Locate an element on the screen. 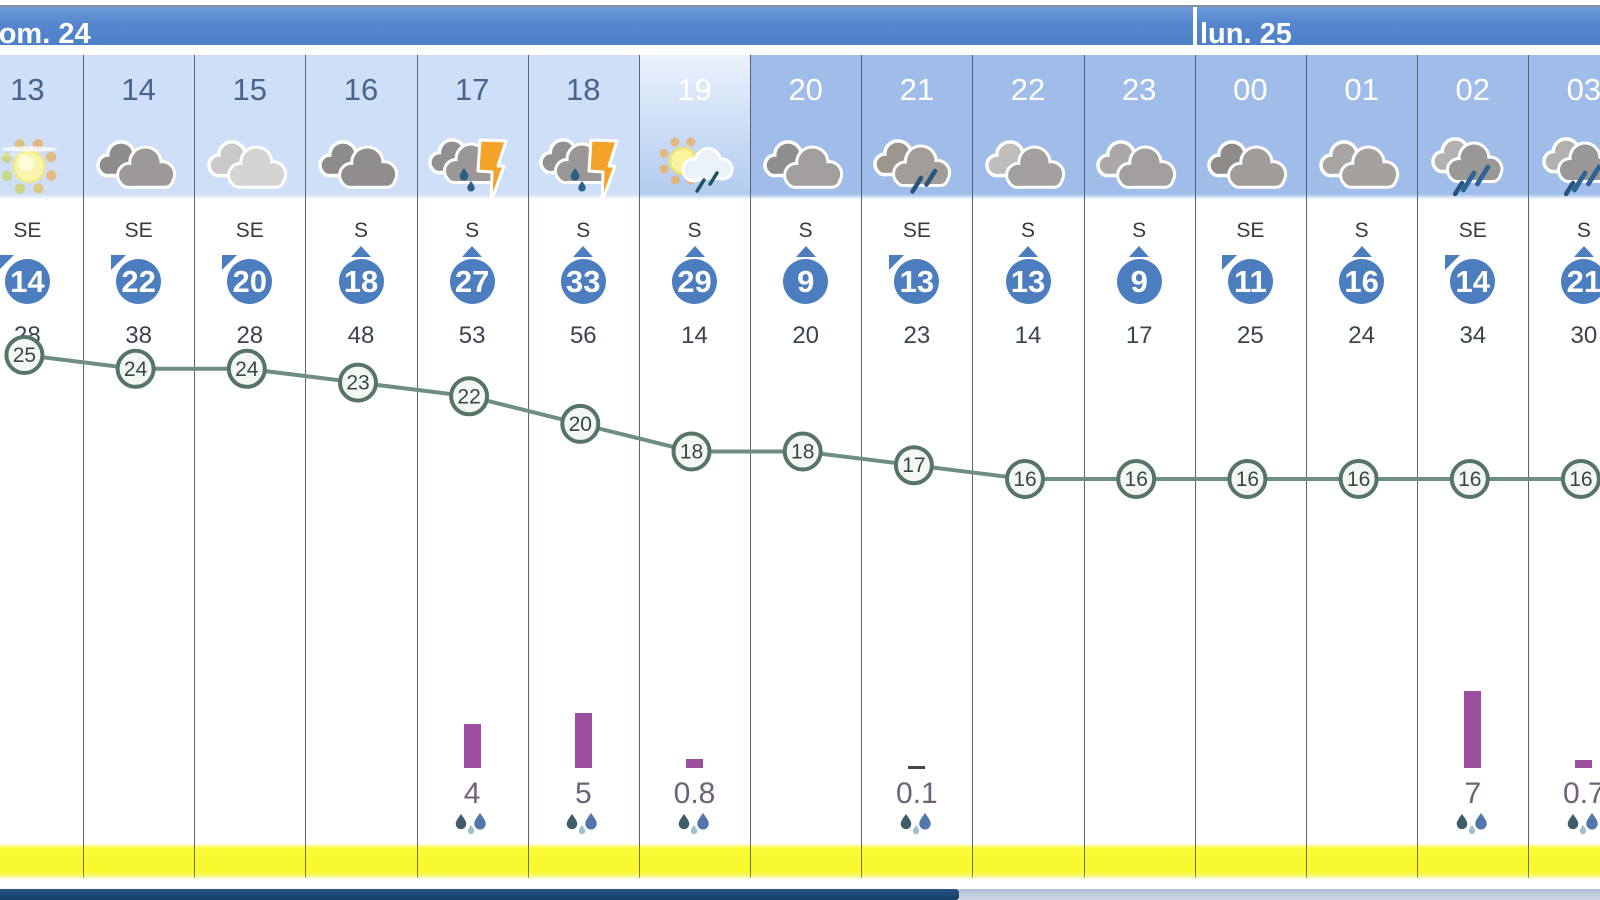  svg-text: 20 is located at coordinates (580, 424).